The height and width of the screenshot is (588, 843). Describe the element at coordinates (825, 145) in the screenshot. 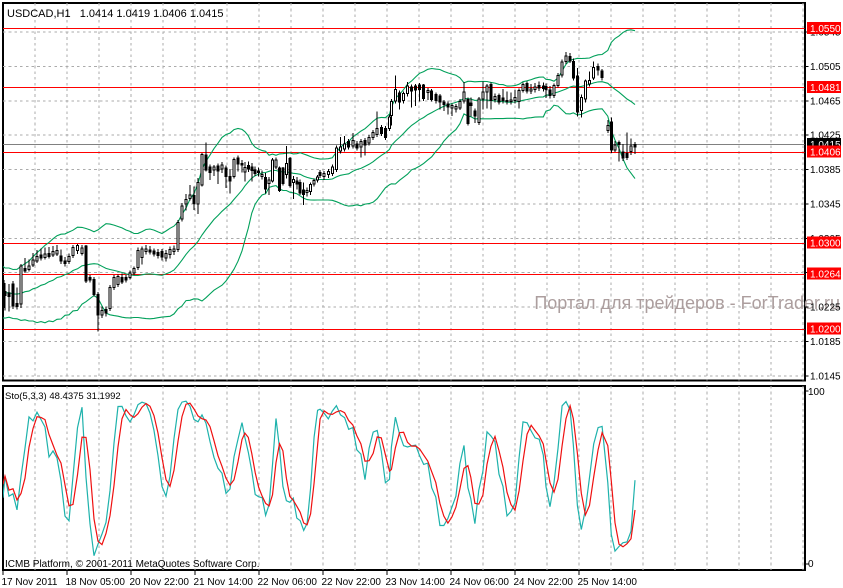

I see `svg-text: 1.0415` at that location.